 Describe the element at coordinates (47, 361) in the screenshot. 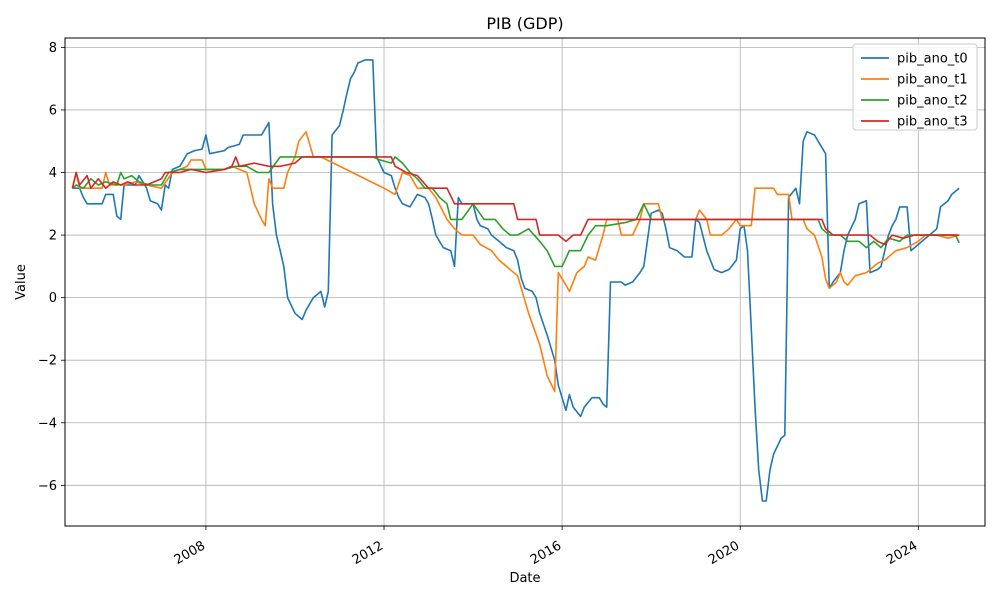

I see `y-tick-label: −2` at that location.